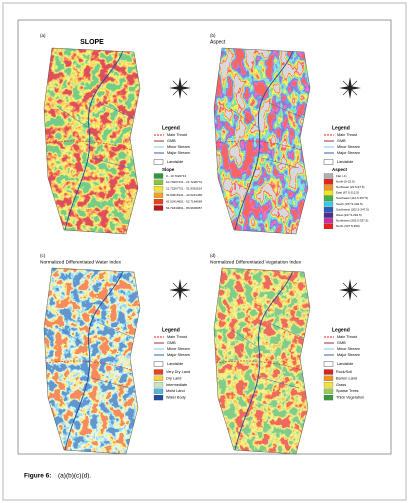 This screenshot has width=409, height=503. What do you see at coordinates (350, 398) in the screenshot?
I see `legend-label: Thick Vegetation` at bounding box center [350, 398].